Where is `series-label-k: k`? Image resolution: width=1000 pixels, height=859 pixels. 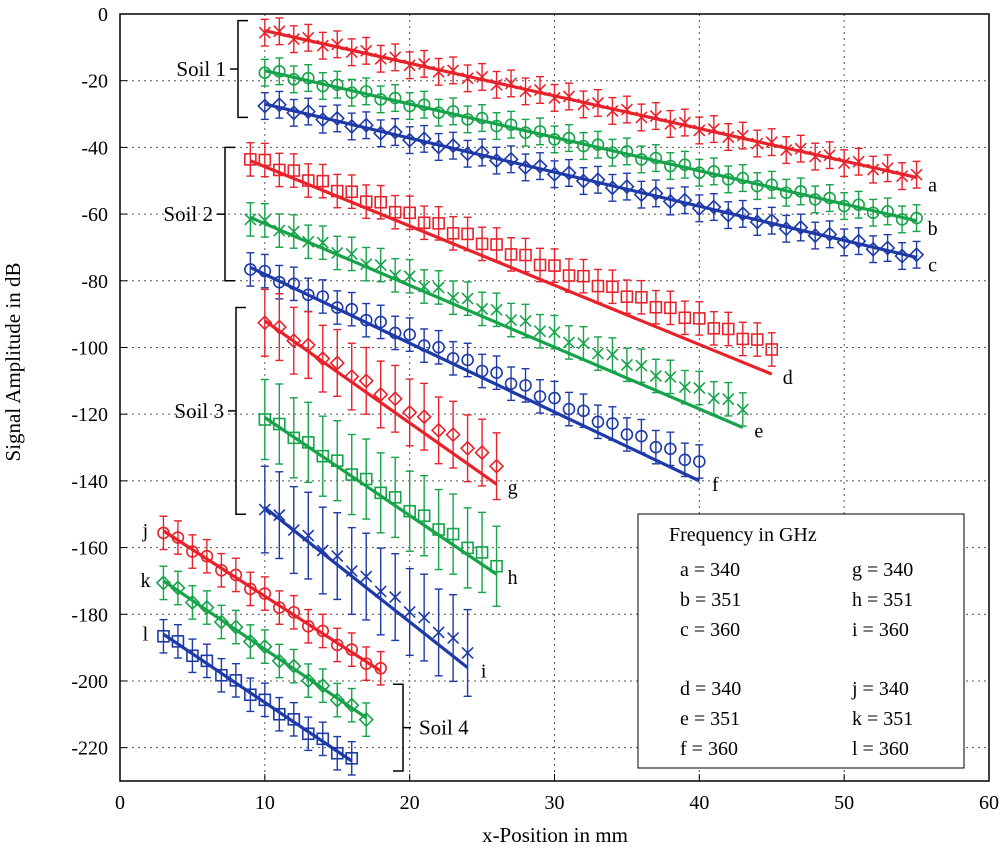
series-label-k: k is located at coordinates (145, 581).